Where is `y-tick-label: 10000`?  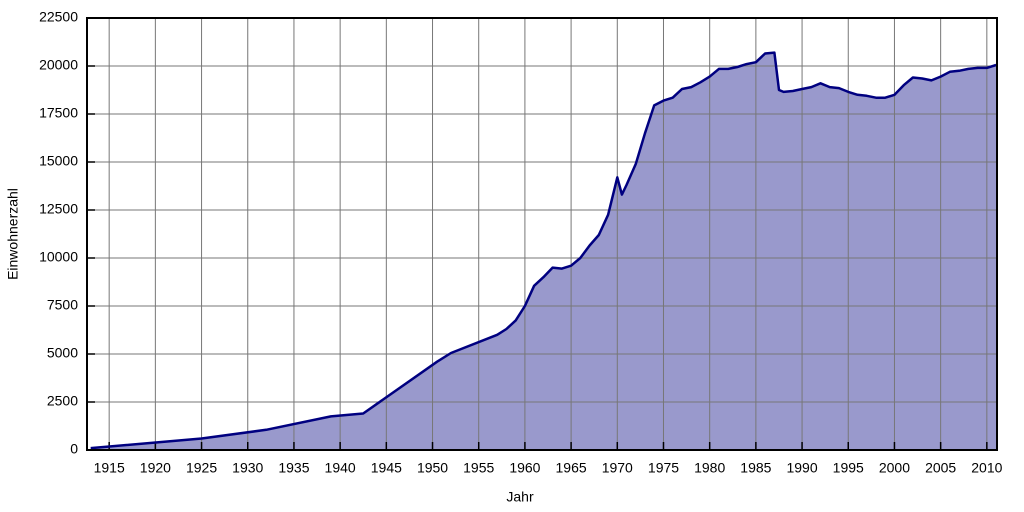 y-tick-label: 10000 is located at coordinates (58, 257).